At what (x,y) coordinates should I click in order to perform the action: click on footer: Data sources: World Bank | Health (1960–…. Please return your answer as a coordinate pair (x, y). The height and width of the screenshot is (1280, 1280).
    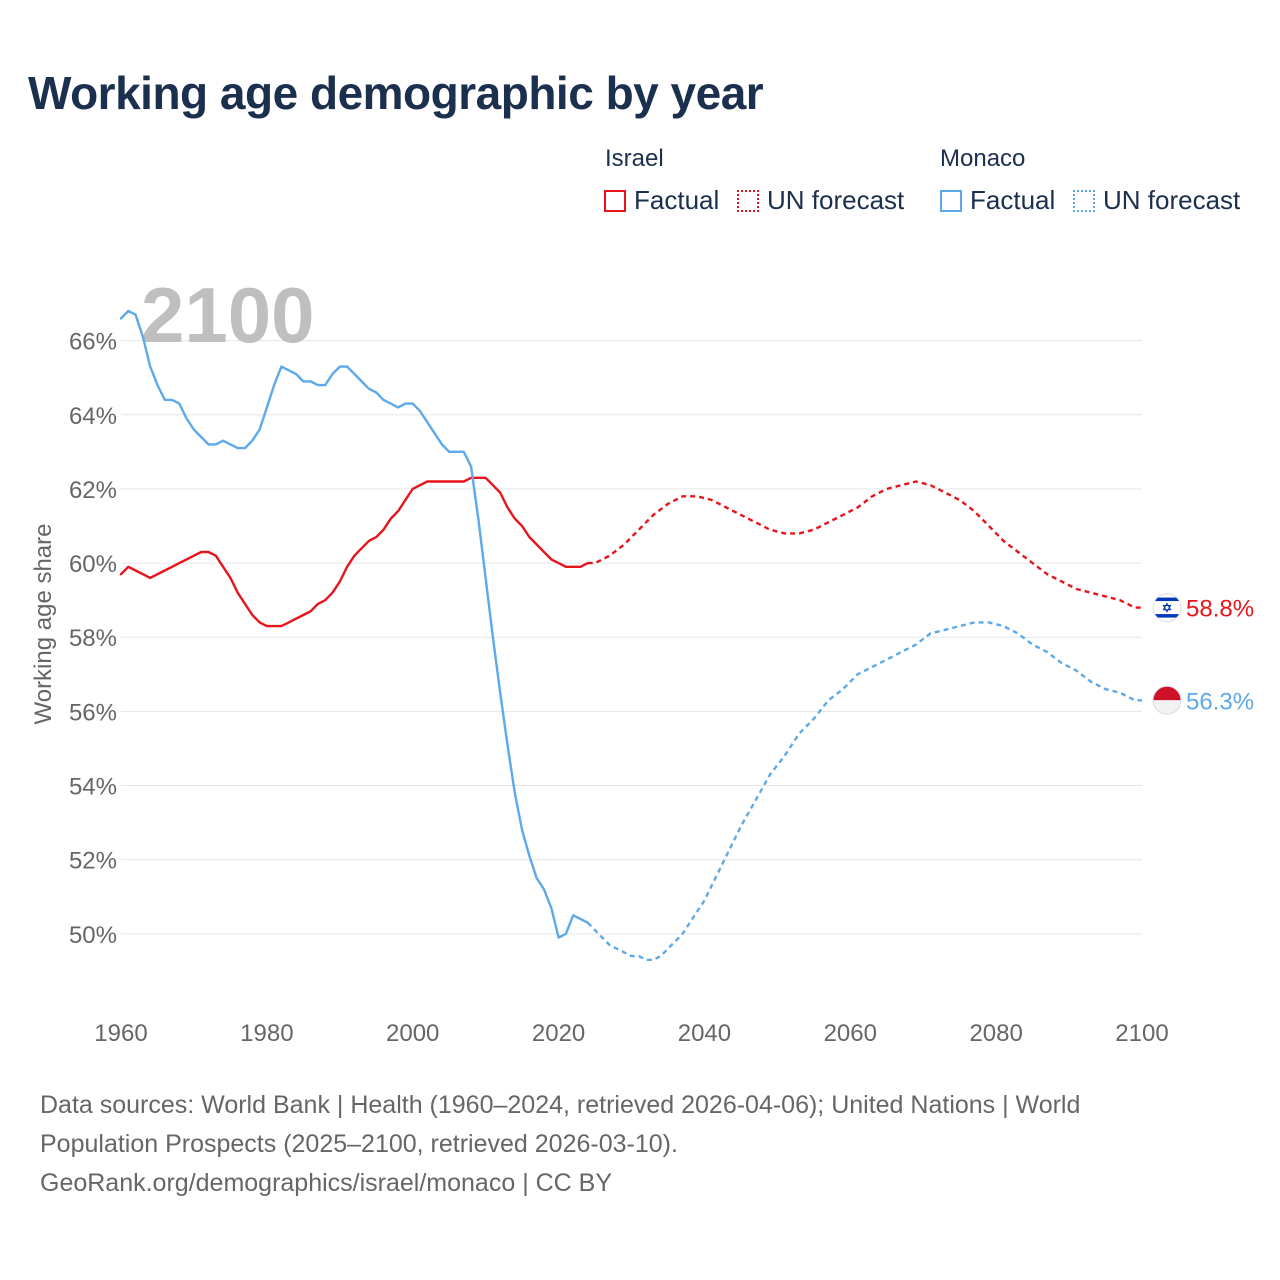
    Looking at the image, I should click on (620, 1144).